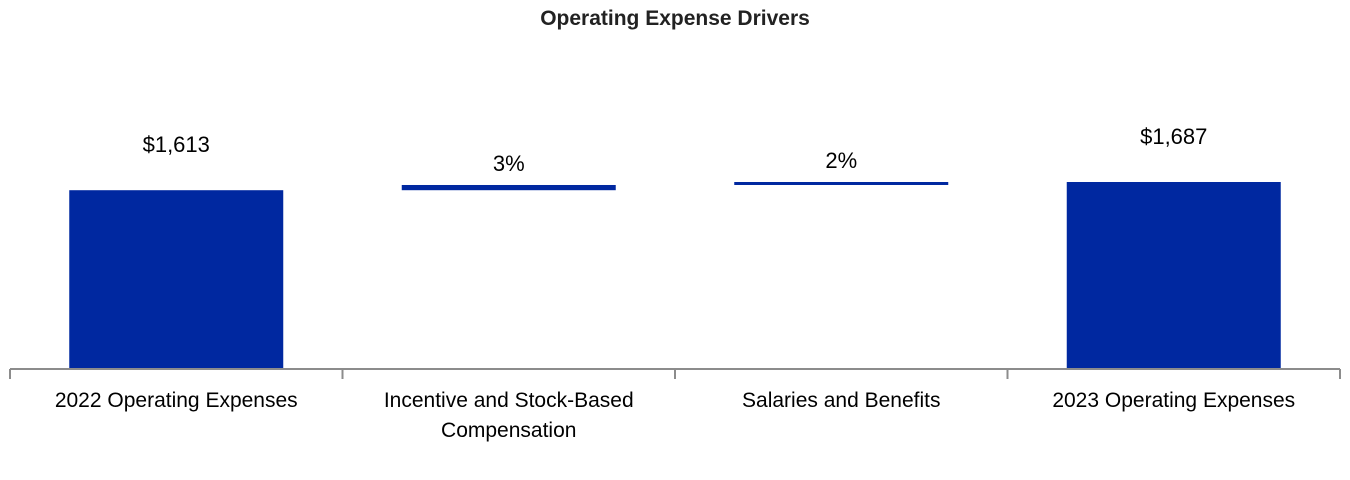  Describe the element at coordinates (675, 18) in the screenshot. I see `chart-title: Operating Expense Drivers` at that location.